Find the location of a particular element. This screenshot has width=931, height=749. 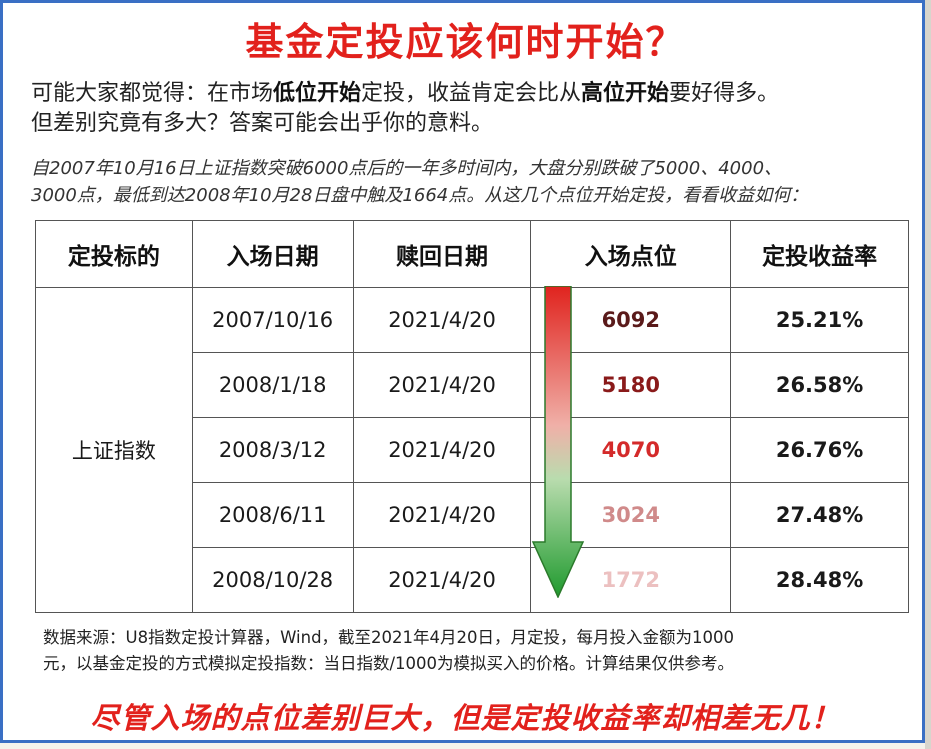

return-cell: 26.58% is located at coordinates (819, 385).